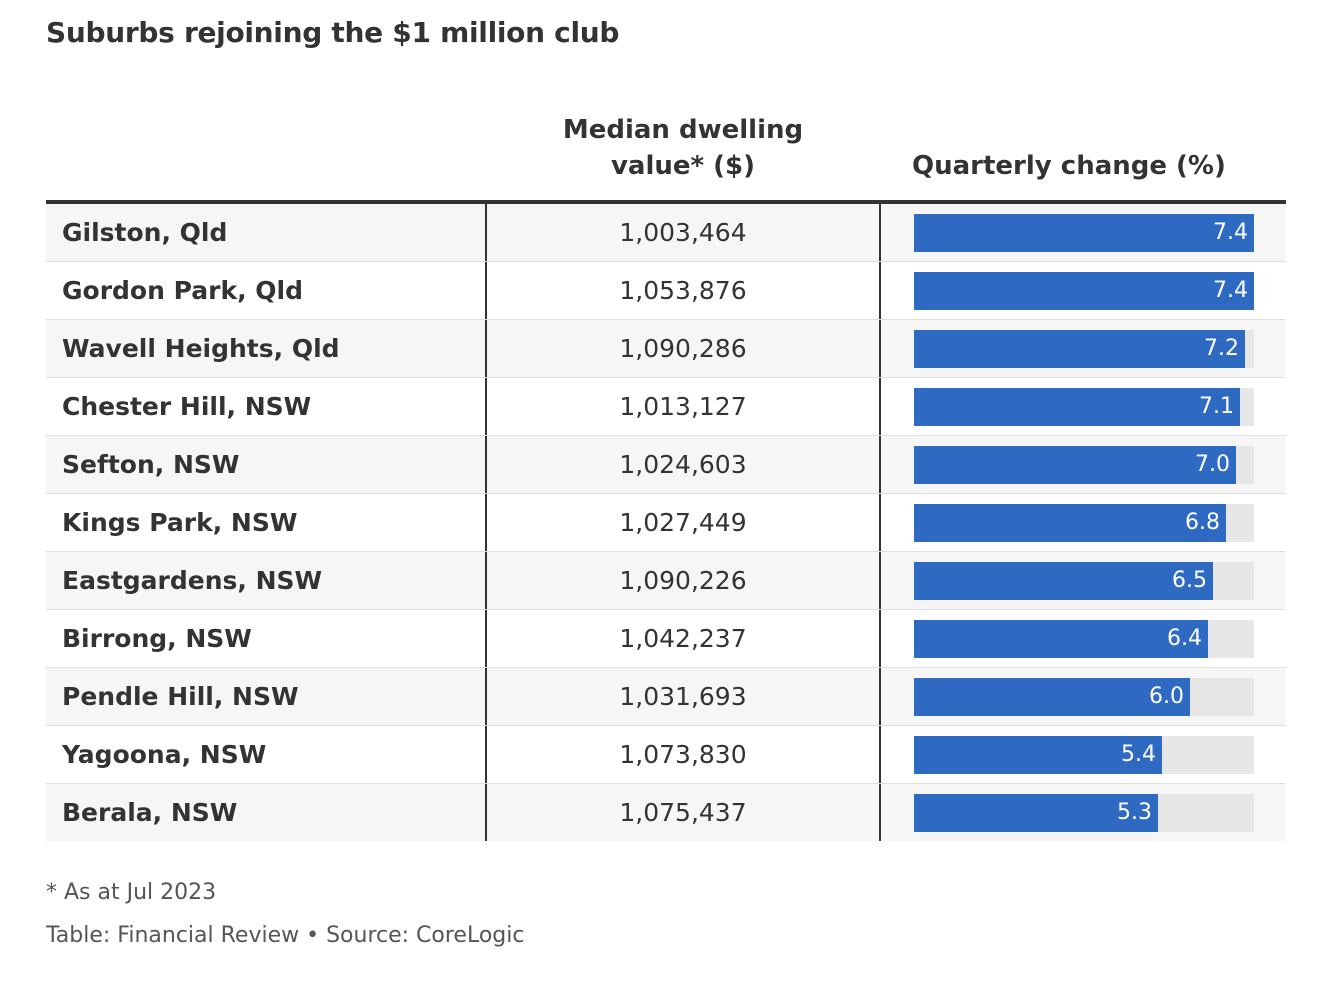  Describe the element at coordinates (157, 638) in the screenshot. I see `suburb-name: Birrong, NSW` at that location.